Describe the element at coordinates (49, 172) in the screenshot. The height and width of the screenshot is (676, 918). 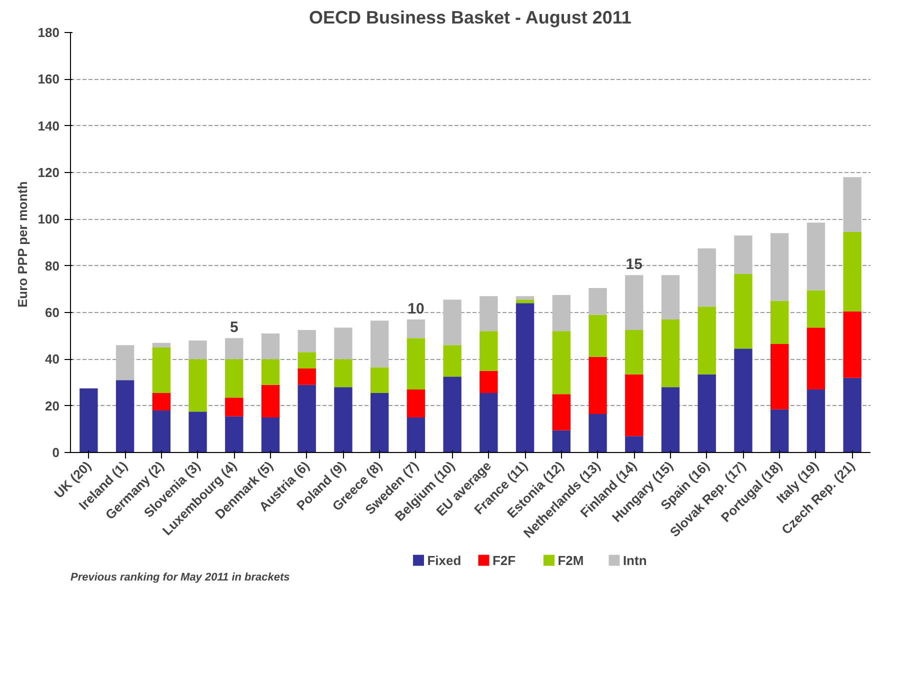
I see `y-tick-label: 120` at that location.